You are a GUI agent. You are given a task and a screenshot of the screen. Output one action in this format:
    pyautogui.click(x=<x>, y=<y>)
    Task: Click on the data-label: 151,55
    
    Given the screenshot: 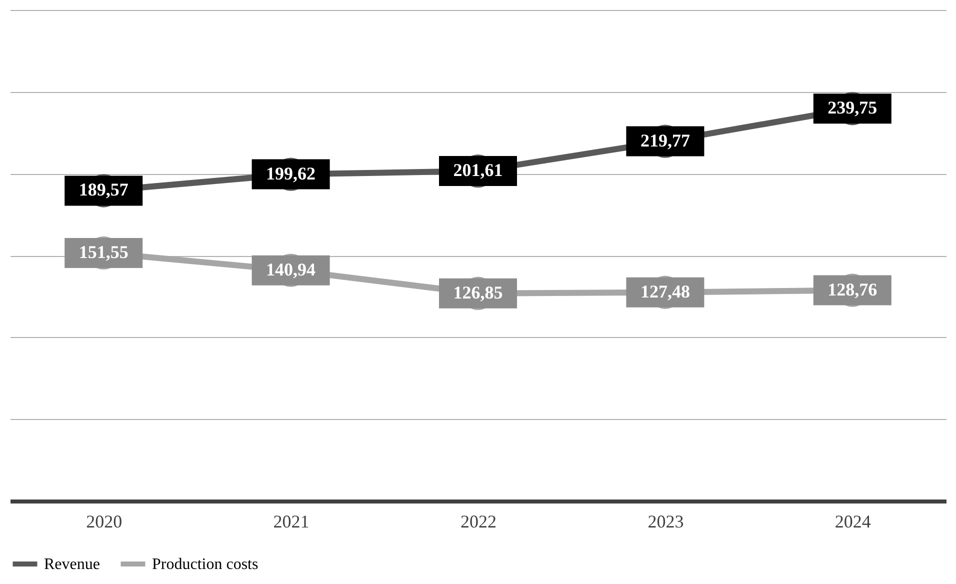 What is the action you would take?
    pyautogui.click(x=103, y=252)
    